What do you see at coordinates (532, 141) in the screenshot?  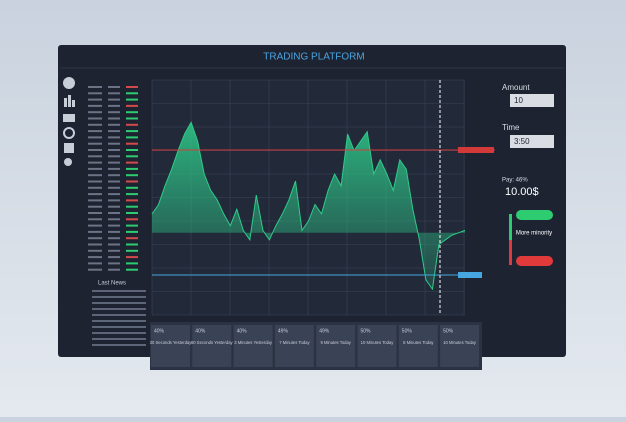 I see `time-input` at bounding box center [532, 141].